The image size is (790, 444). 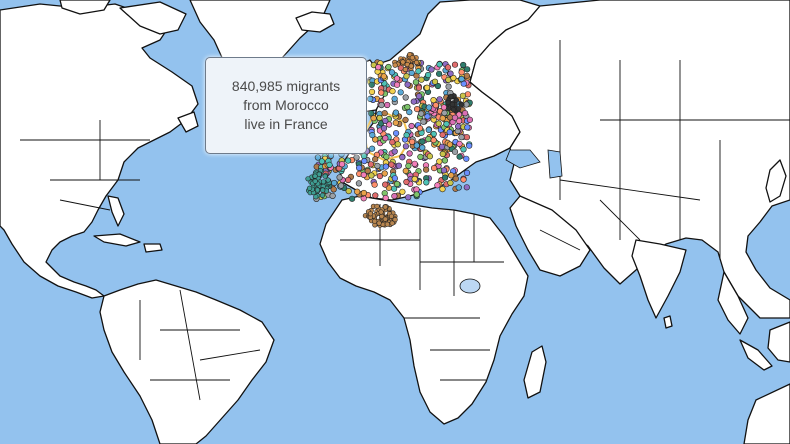 I want to click on baffin-island, so click(x=153, y=18).